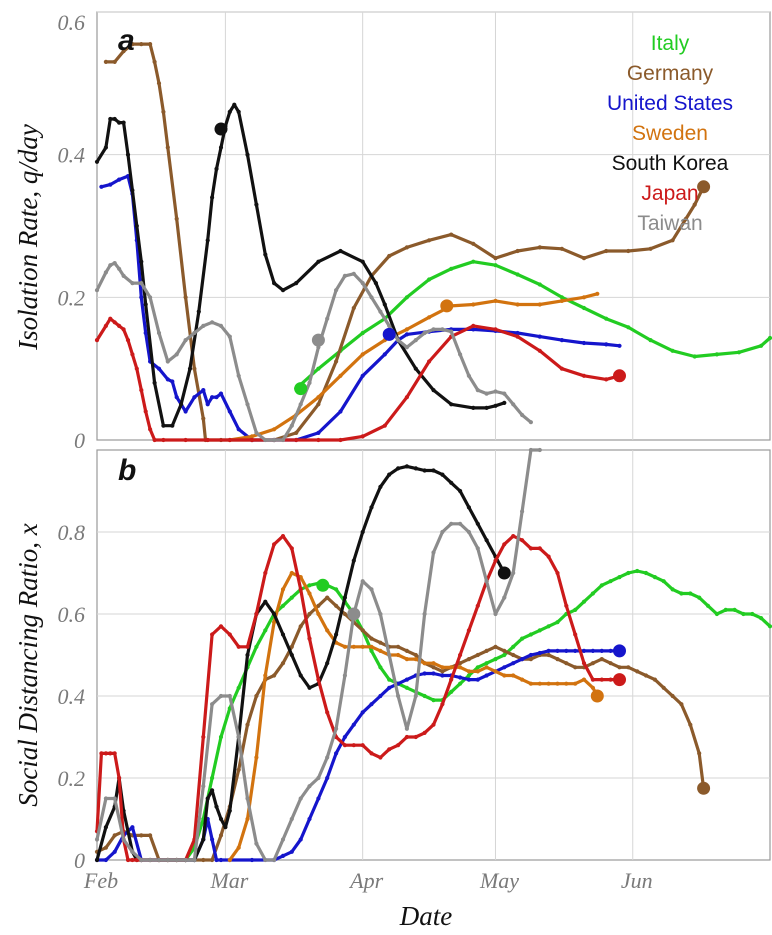 This screenshot has height=935, width=772. I want to click on legend-entry: Sweden, so click(670, 133).